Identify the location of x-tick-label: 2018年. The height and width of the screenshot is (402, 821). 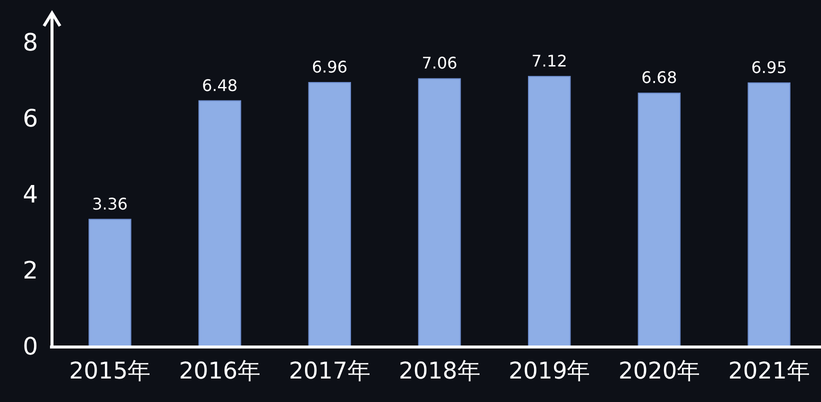
(439, 371).